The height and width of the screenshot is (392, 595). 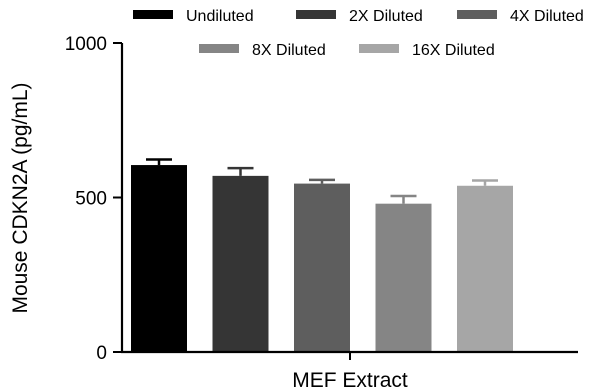 I want to click on legend-label: 4X Diluted, so click(x=547, y=16).